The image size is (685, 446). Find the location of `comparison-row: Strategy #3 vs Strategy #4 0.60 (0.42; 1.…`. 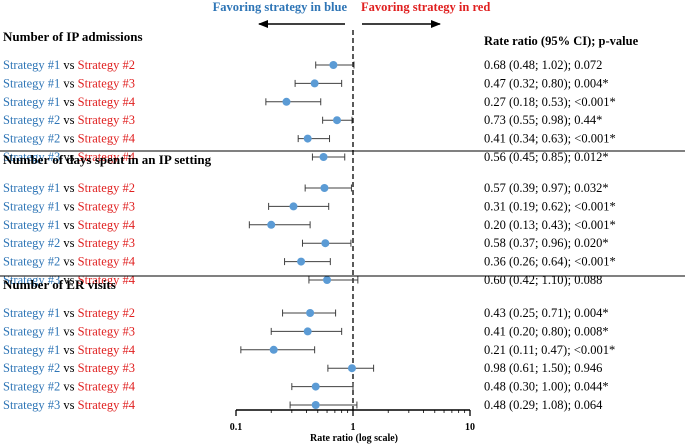

comparison-row: Strategy #3 vs Strategy #4 0.60 (0.42; 1.… is located at coordinates (302, 280).